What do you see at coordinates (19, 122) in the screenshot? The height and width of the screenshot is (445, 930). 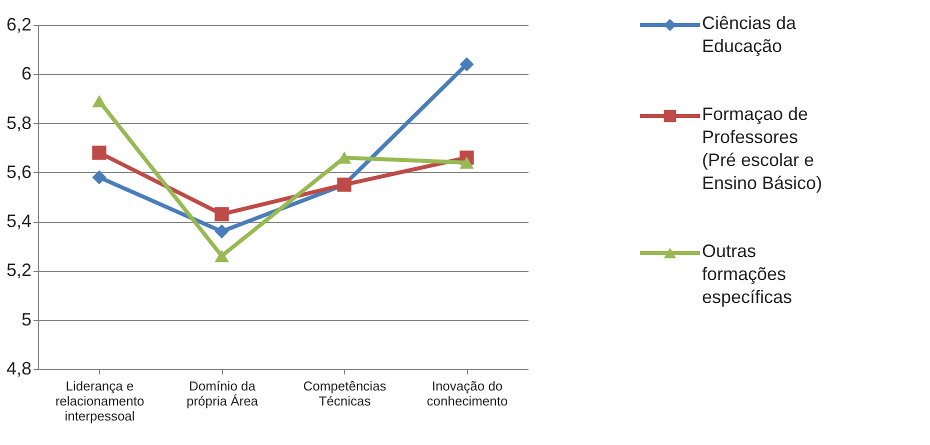 I see `y-tick-label: 5,8` at bounding box center [19, 122].